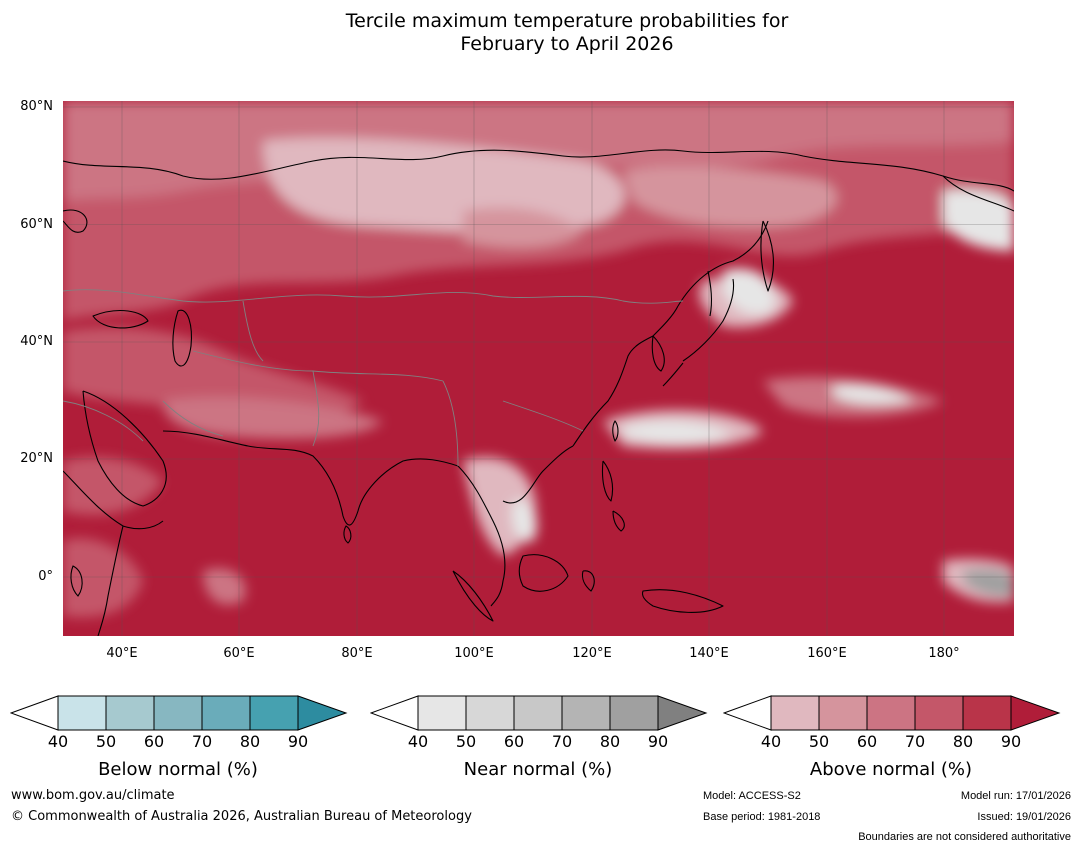 Image resolution: width=1081 pixels, height=850 pixels. I want to click on lat-label-80n: 80°N, so click(36, 106).